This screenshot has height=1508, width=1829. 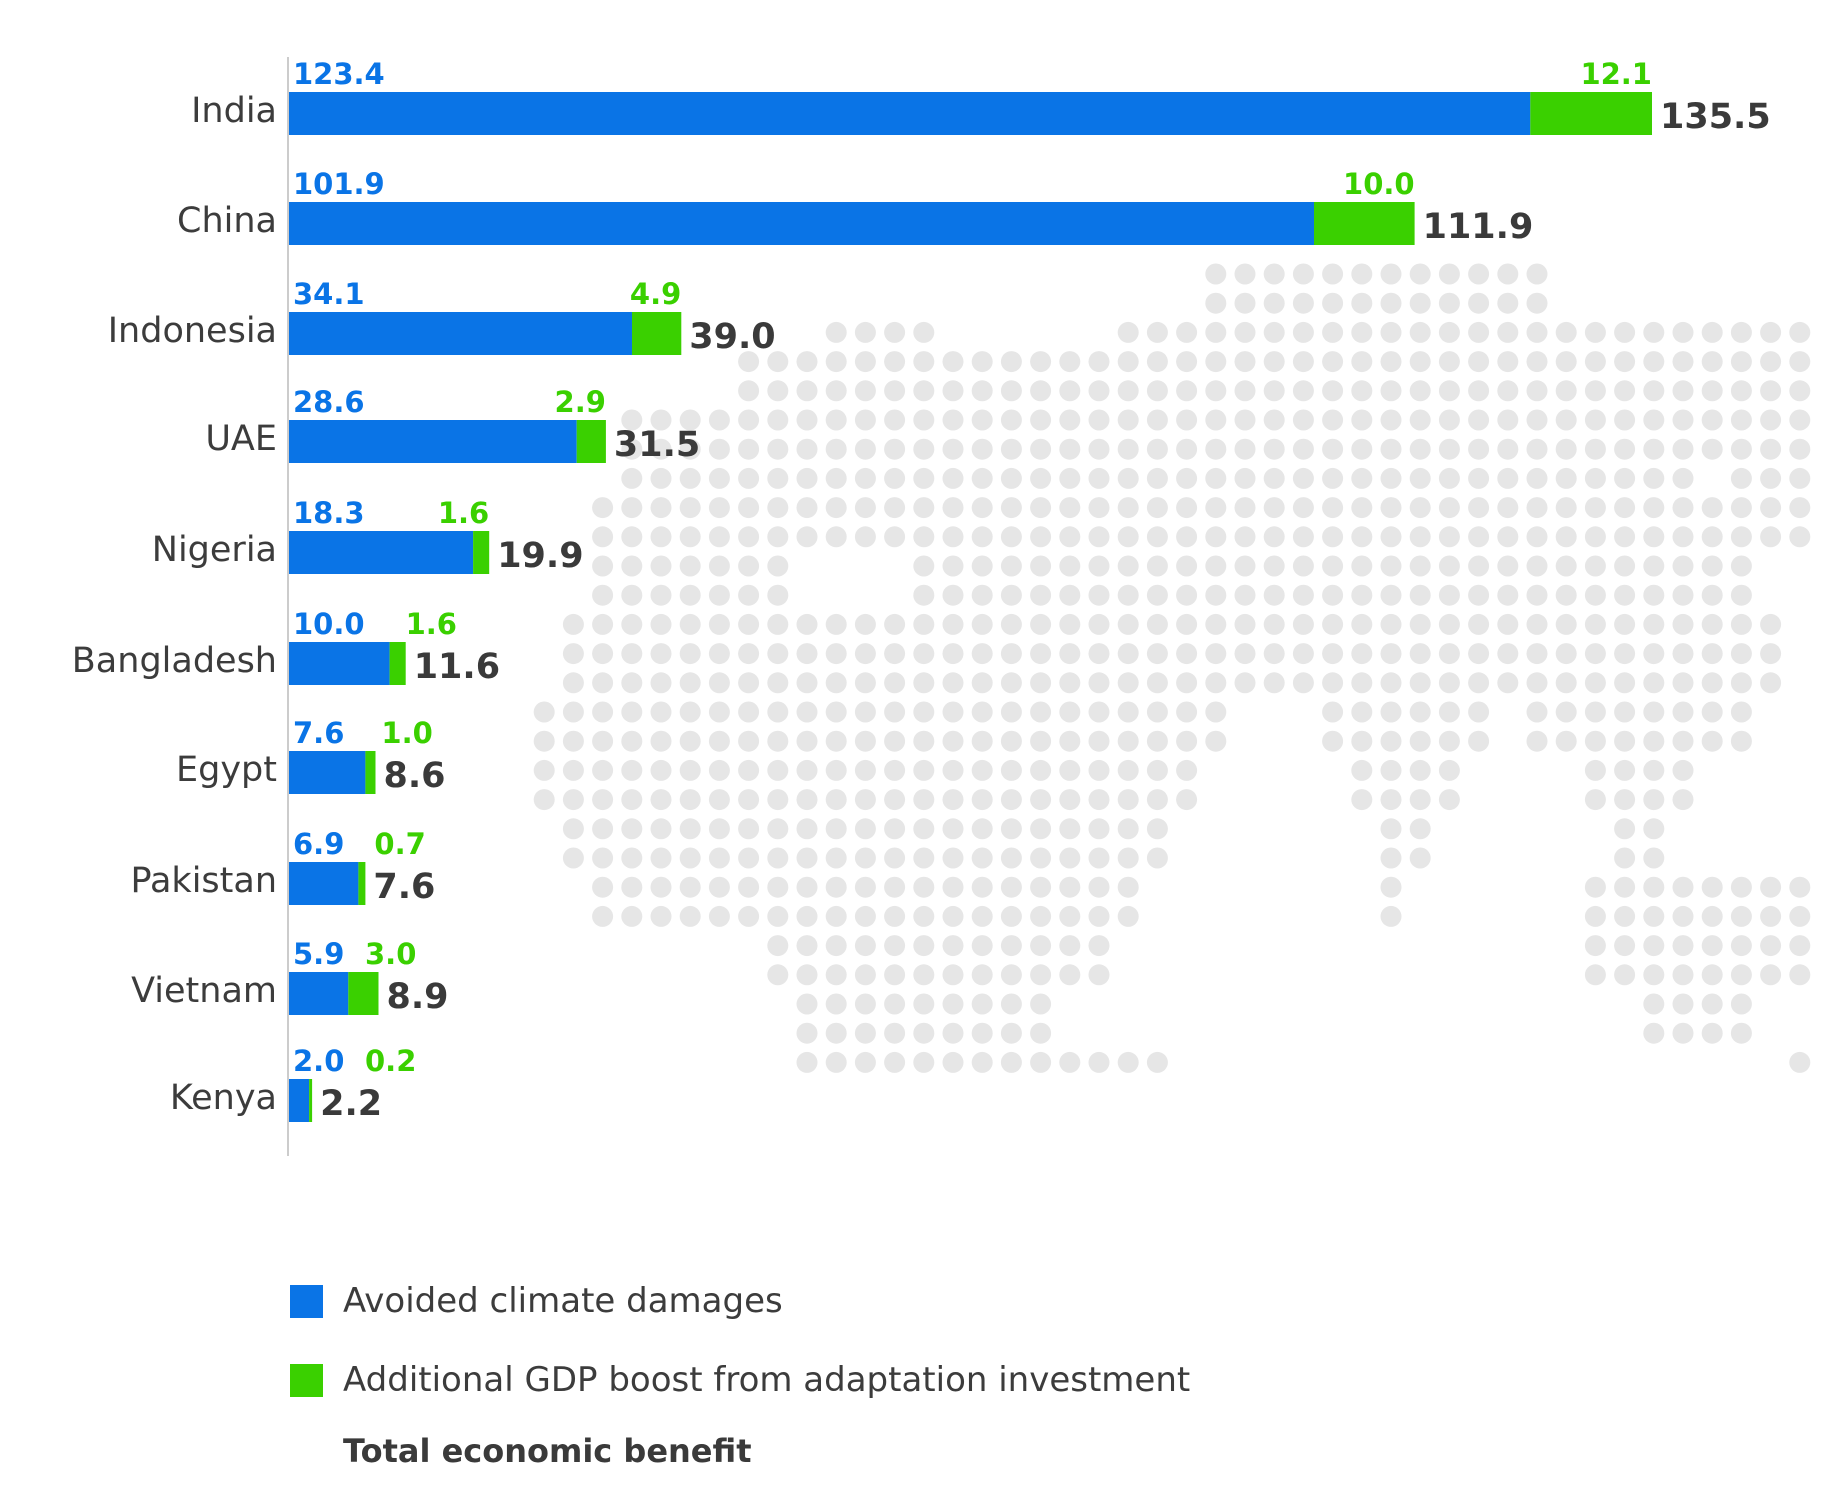 I want to click on bar-gdp-boost-egypt, so click(x=370, y=772).